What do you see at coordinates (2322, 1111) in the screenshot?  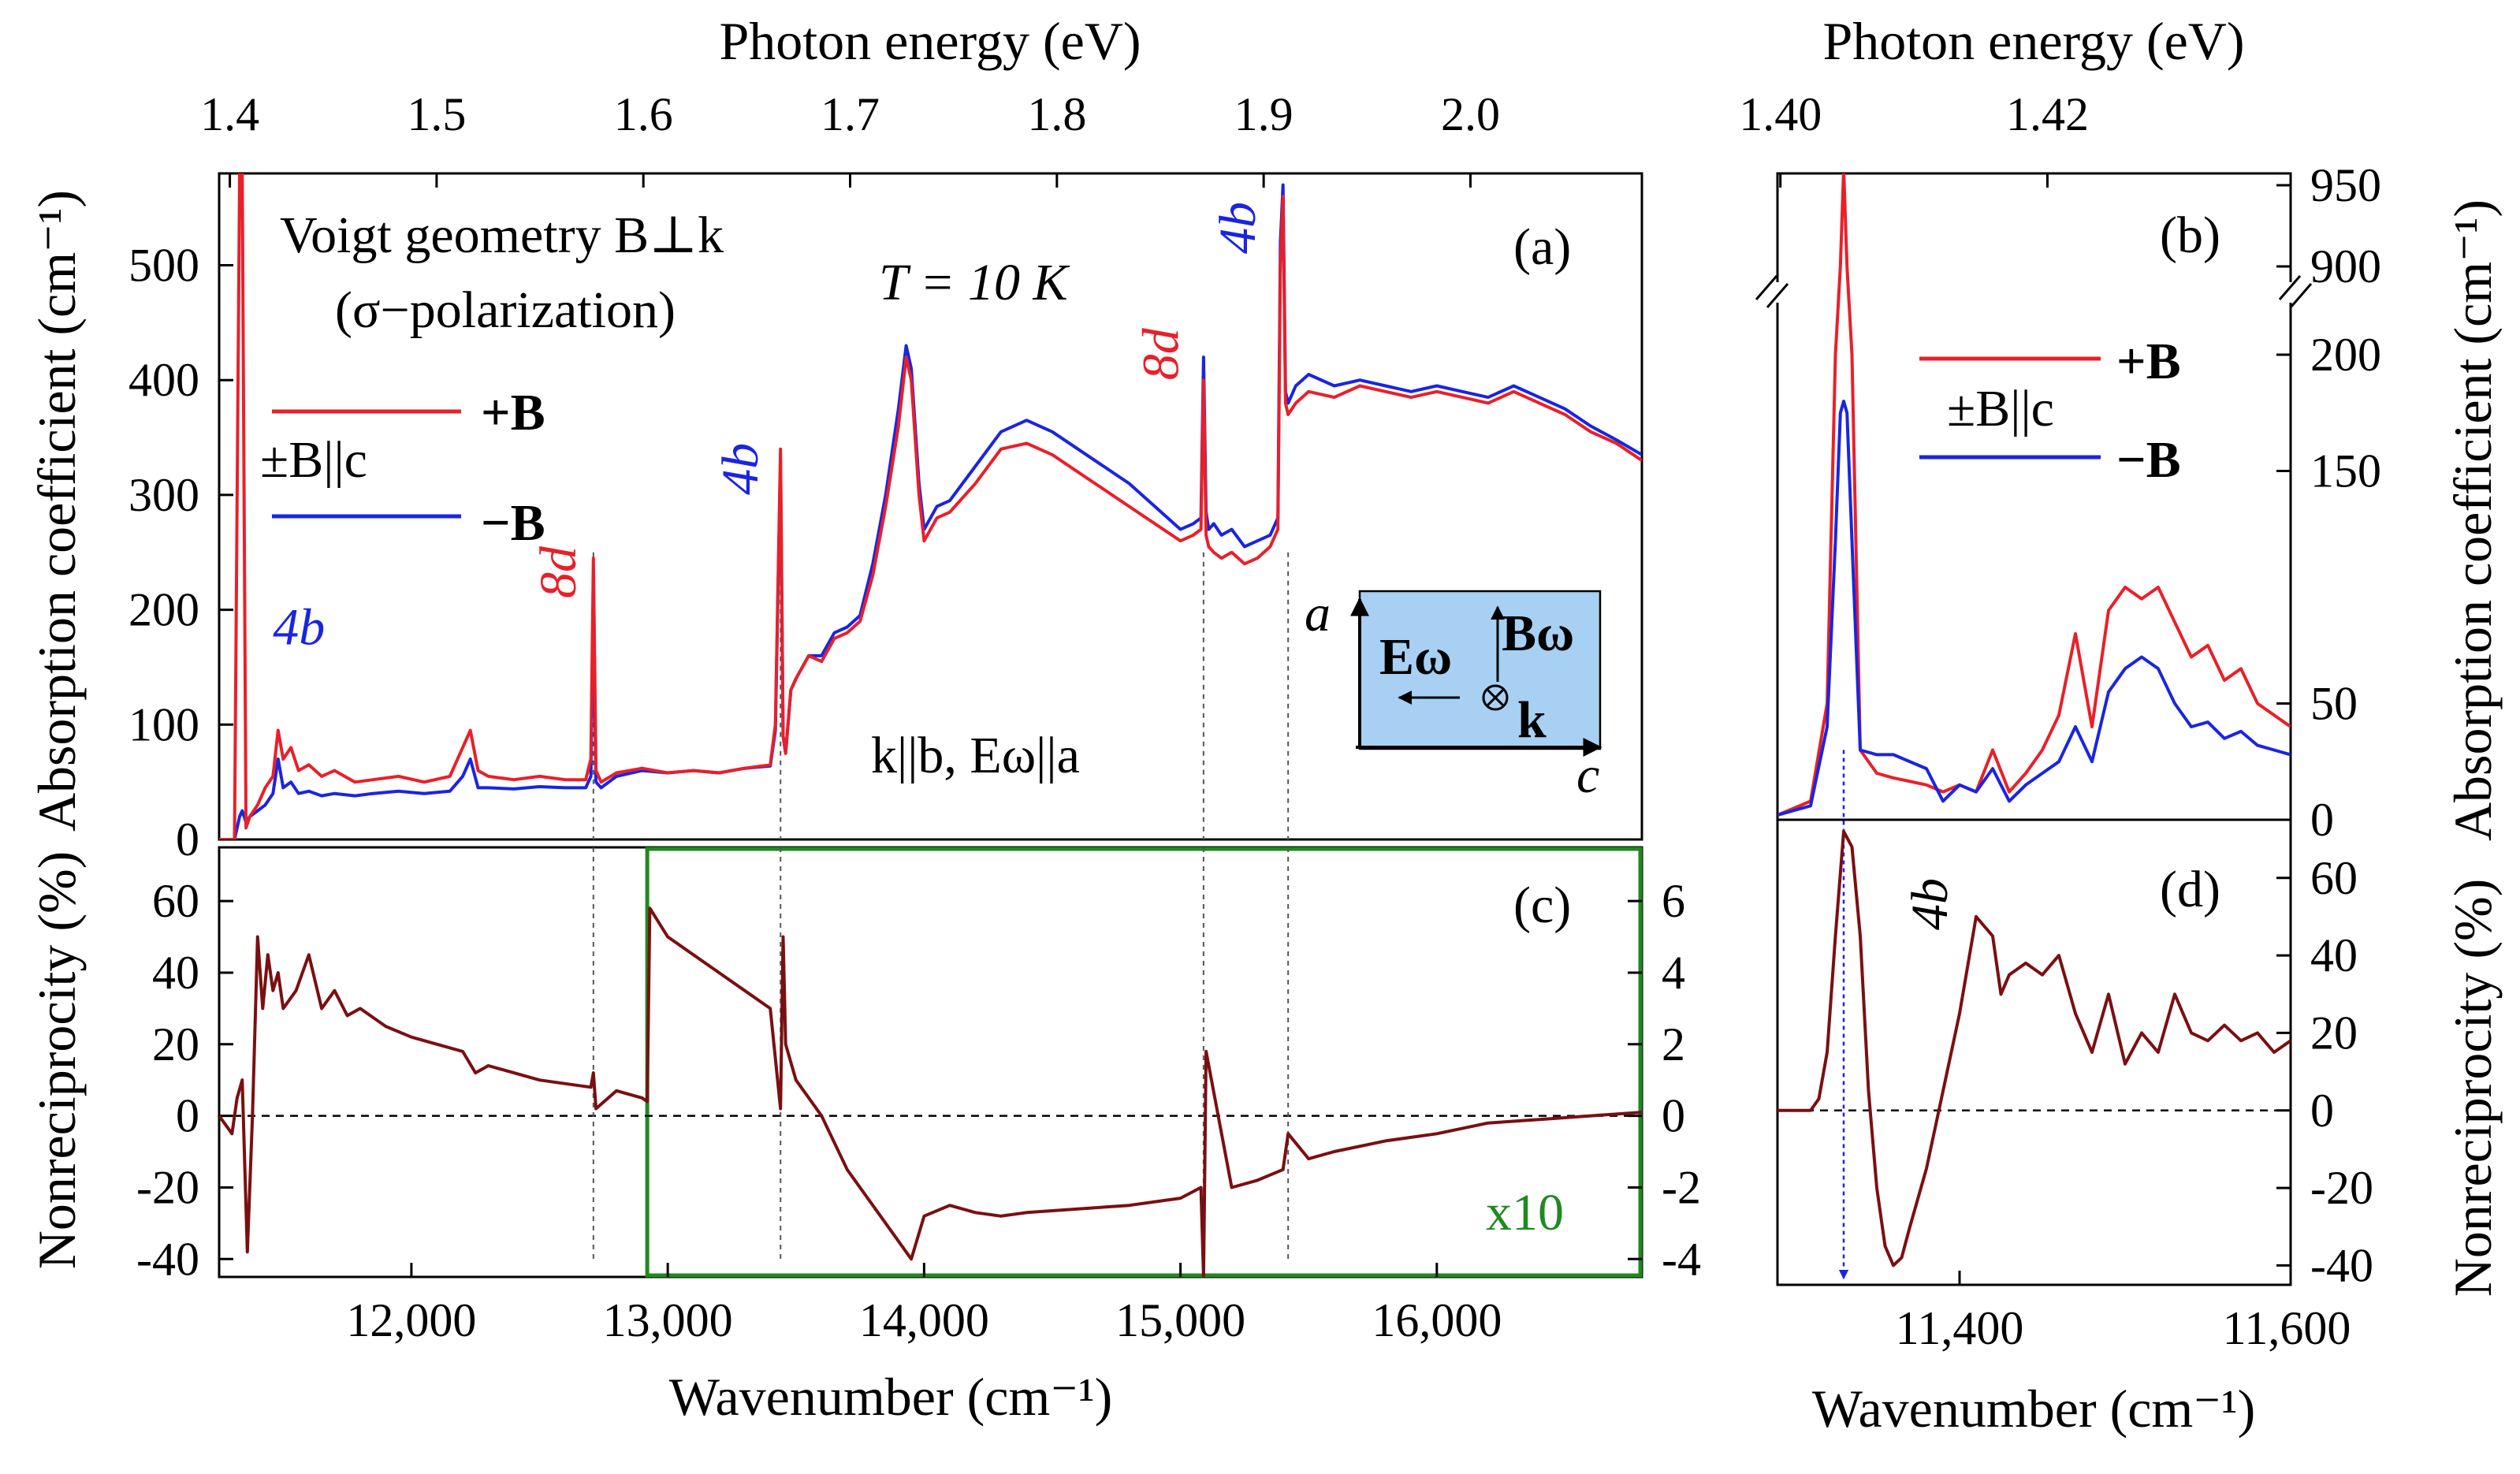 I see `panel-d-y-tick-label: 0` at bounding box center [2322, 1111].